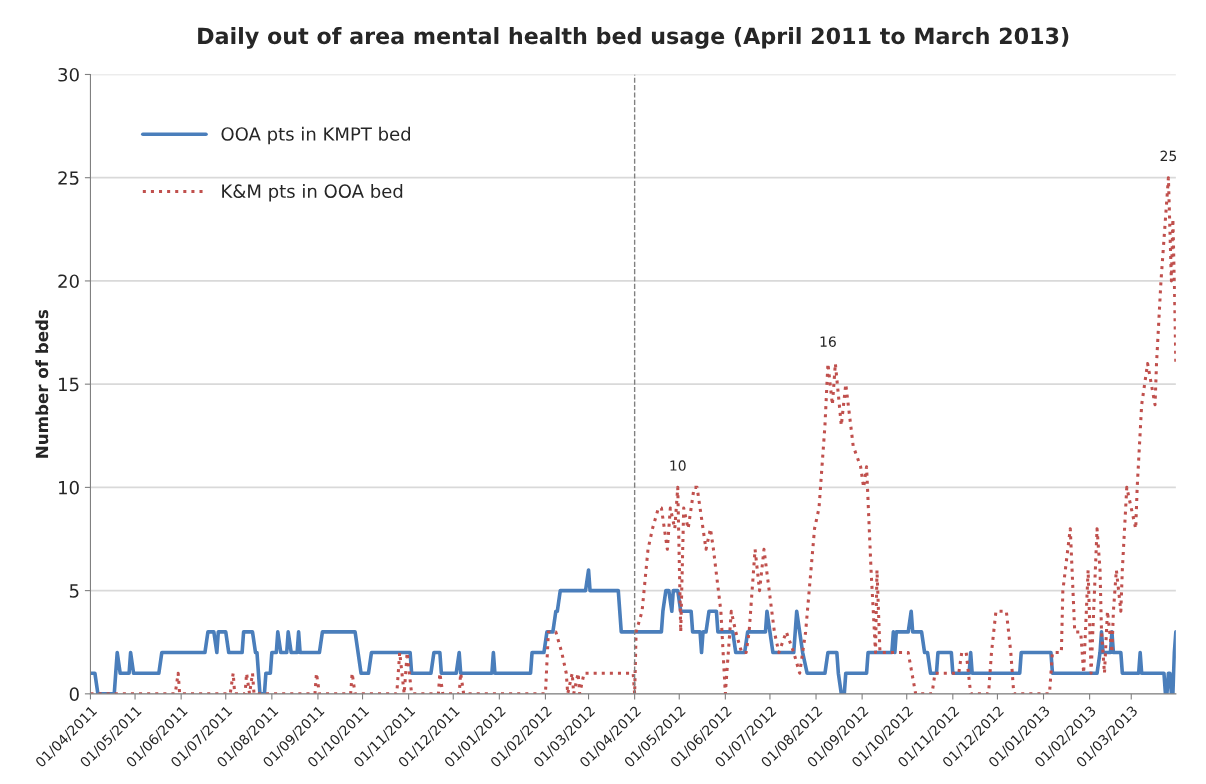  I want to click on chart-title: Daily out of area mental health bed usage (April 2011 to March 2013), so click(633, 38).